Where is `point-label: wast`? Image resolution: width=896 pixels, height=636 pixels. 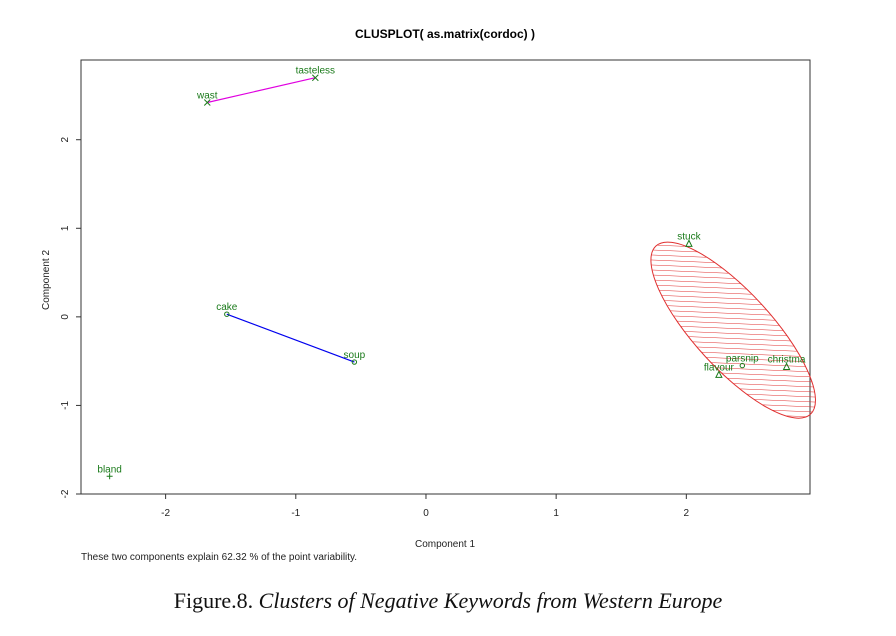 point-label: wast is located at coordinates (207, 96).